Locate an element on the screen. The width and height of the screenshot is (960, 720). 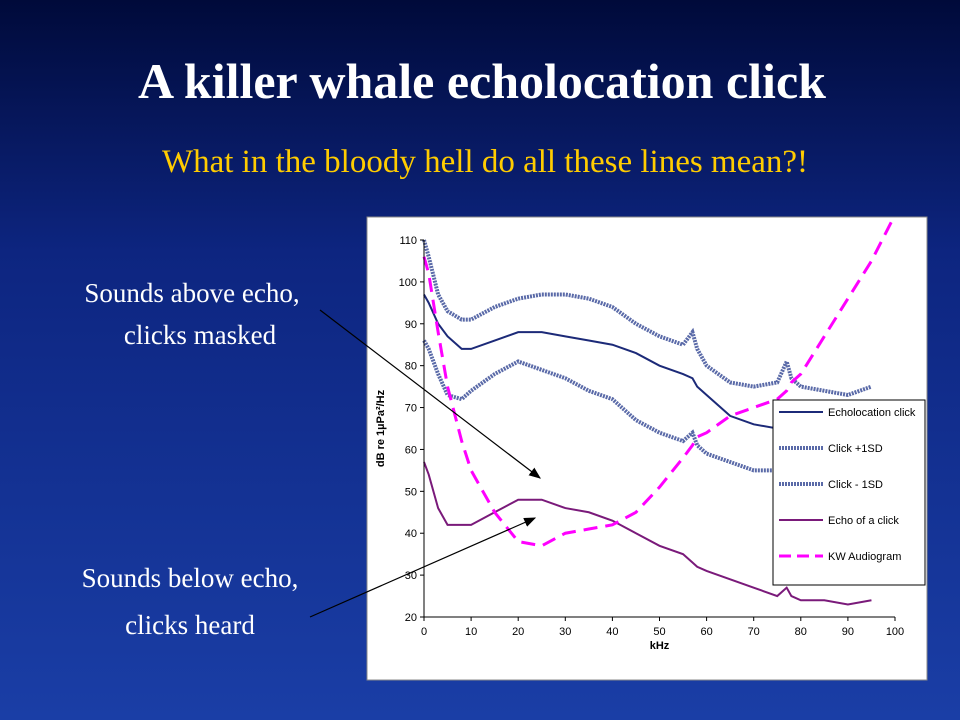
y-tick-label: 20 is located at coordinates (411, 618).